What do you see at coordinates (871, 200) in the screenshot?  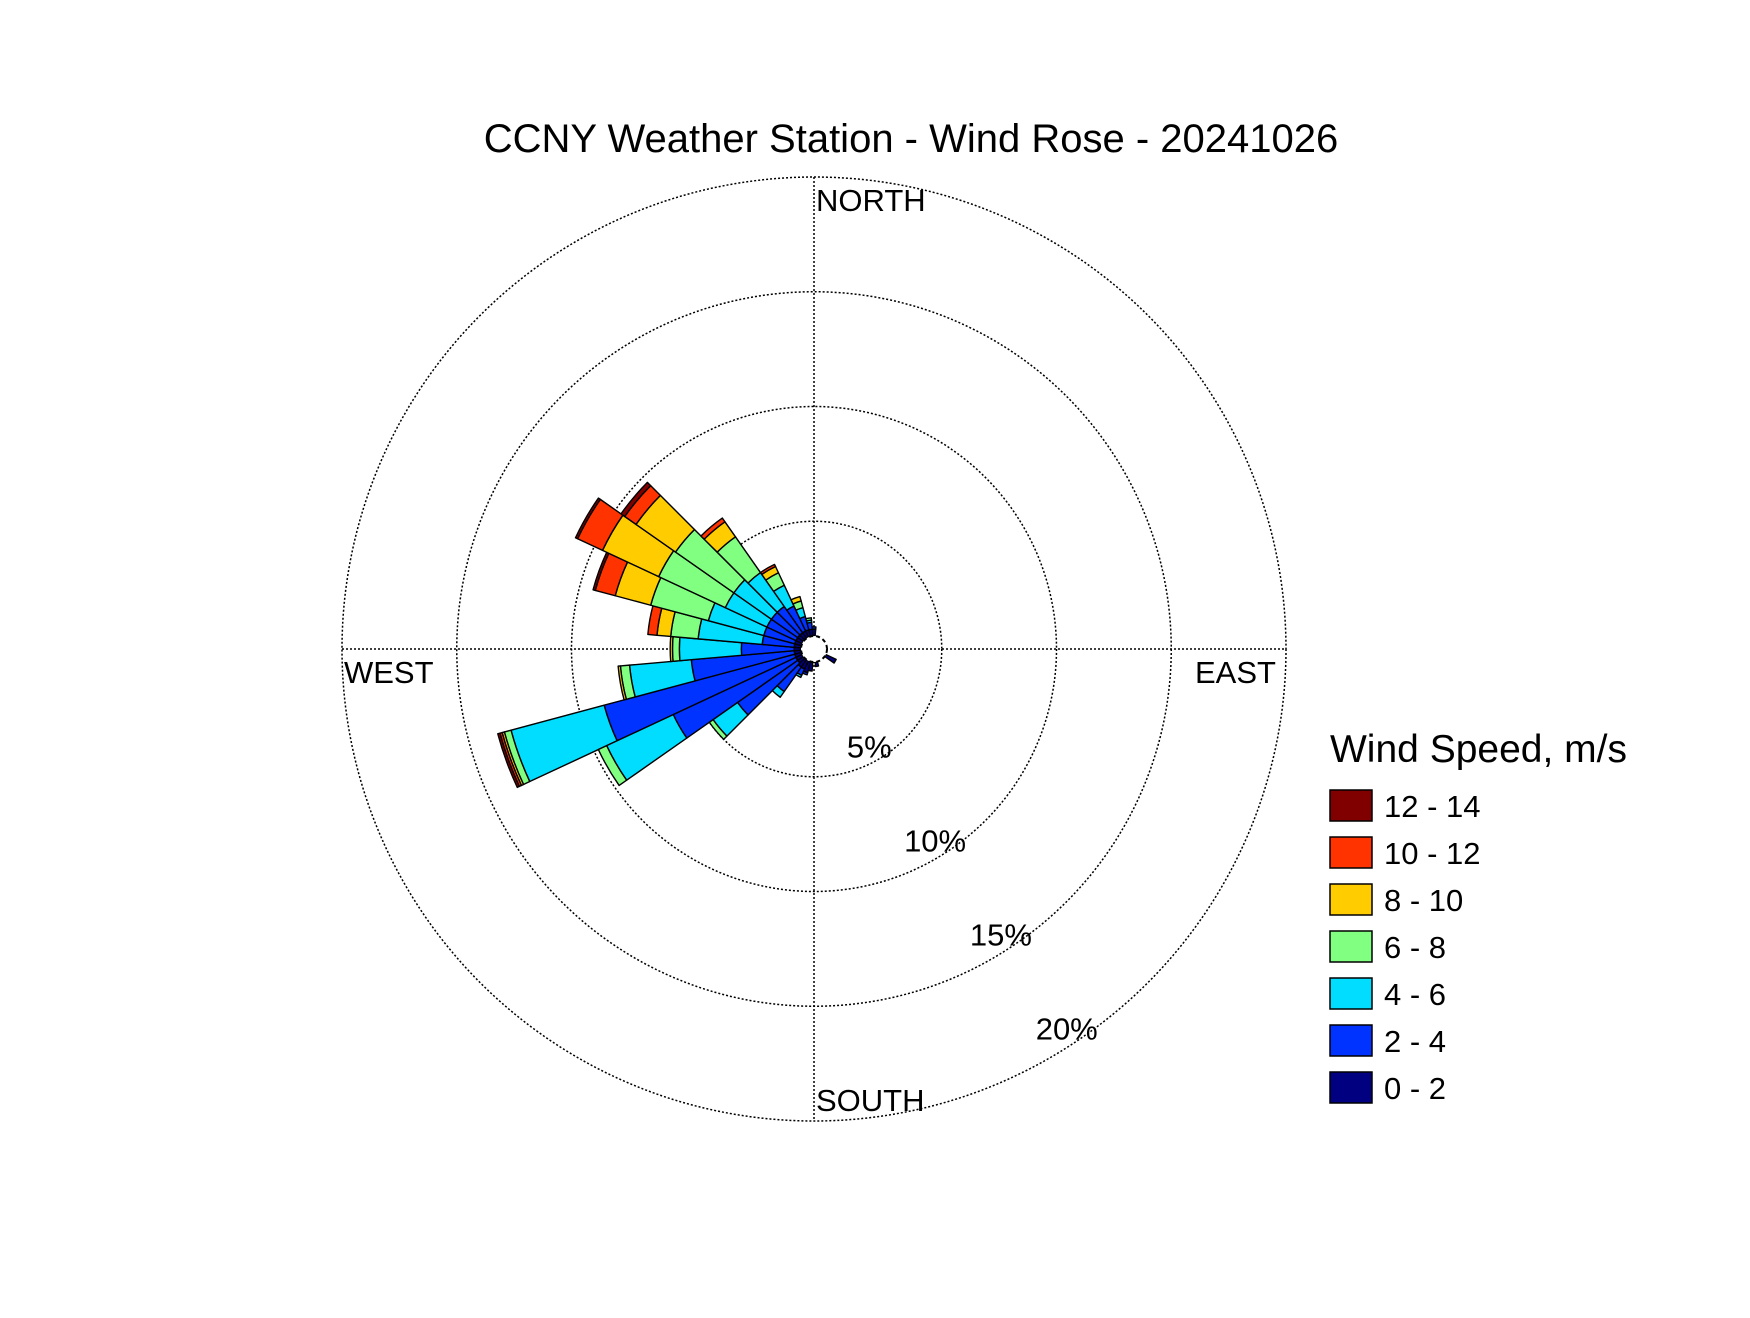 I see `direction-label-north: NORTH` at bounding box center [871, 200].